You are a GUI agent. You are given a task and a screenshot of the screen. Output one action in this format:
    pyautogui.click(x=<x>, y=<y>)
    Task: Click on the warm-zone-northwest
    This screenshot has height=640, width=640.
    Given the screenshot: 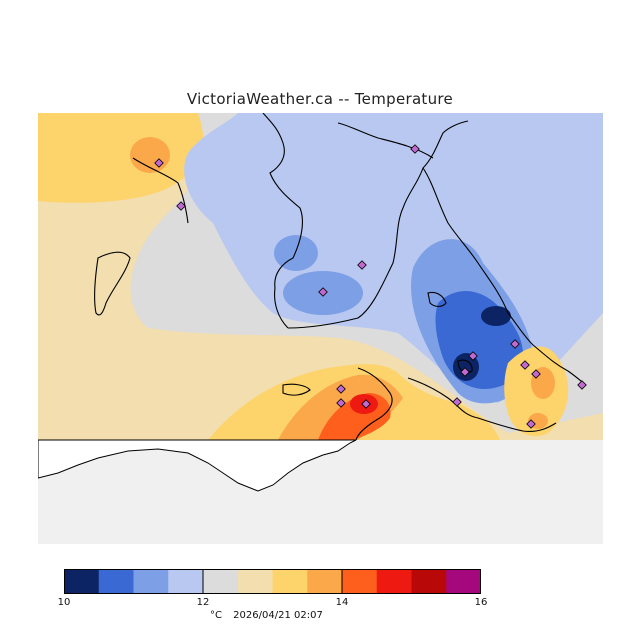 What is the action you would take?
    pyautogui.click(x=121, y=158)
    